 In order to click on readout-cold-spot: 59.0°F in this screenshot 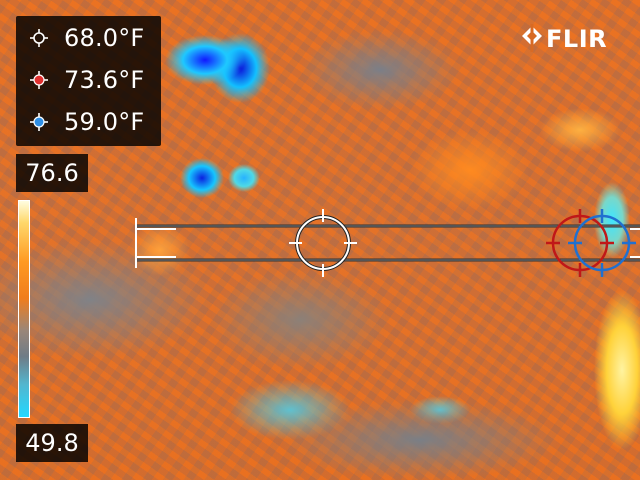, I will do `click(88, 122)`.